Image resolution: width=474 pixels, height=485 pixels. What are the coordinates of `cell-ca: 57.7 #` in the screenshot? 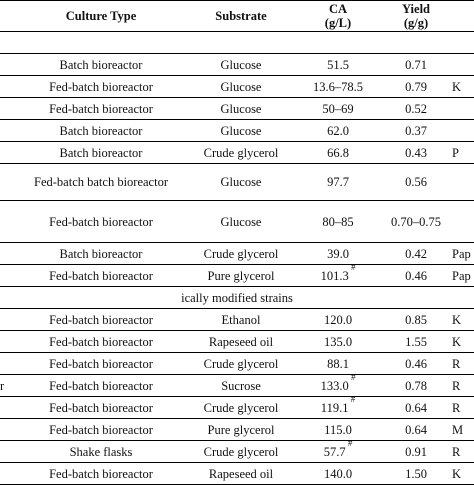 It's located at (338, 451).